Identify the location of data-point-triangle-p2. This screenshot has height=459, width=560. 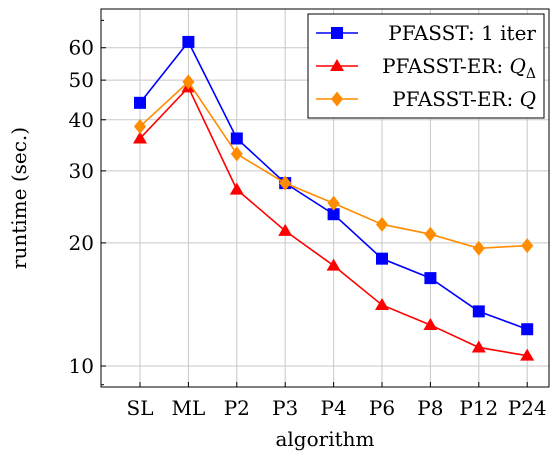
(236, 188).